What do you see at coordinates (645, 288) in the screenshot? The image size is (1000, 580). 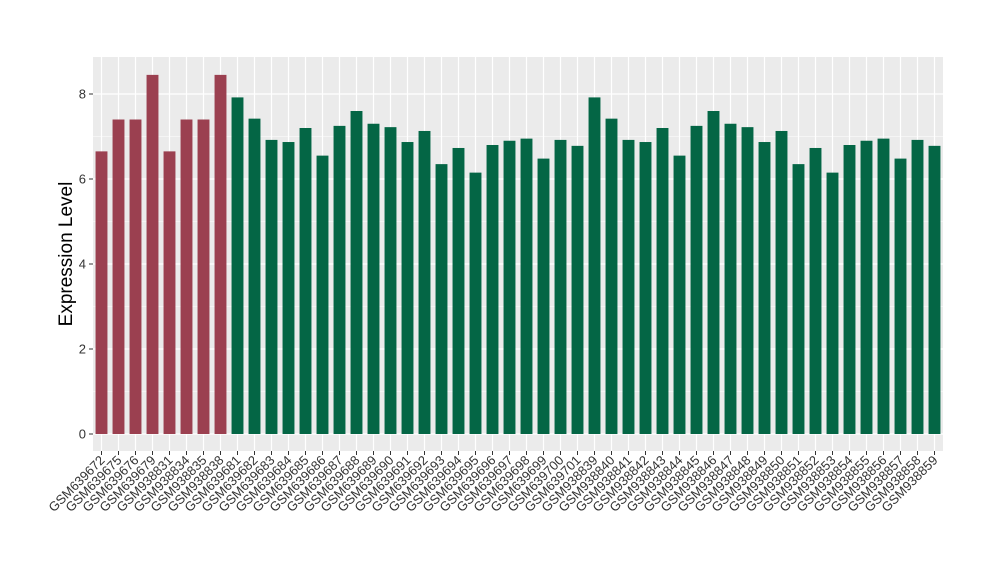 I see `bar-GSM938842` at bounding box center [645, 288].